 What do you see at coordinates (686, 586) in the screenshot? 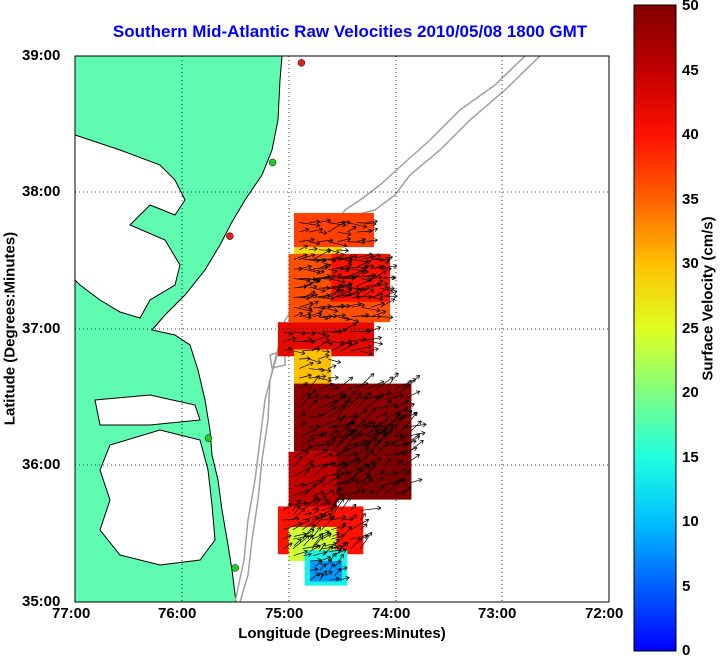
I see `colorbar-tick-label: 5` at bounding box center [686, 586].